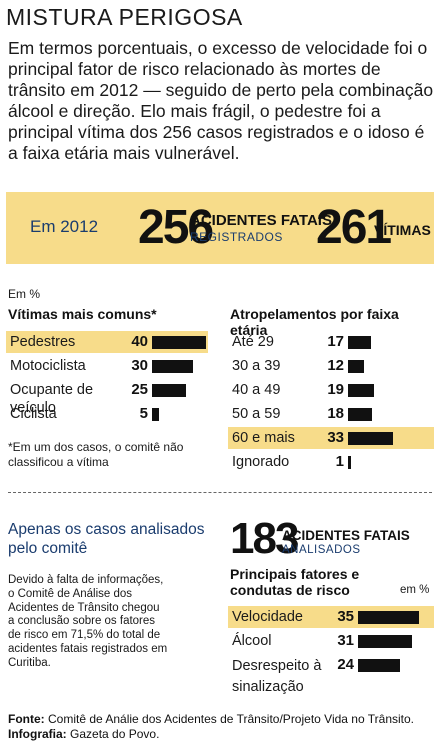 This screenshot has width=440, height=744. What do you see at coordinates (115, 734) in the screenshot?
I see `credit-text: Gazeta do Povo.` at bounding box center [115, 734].